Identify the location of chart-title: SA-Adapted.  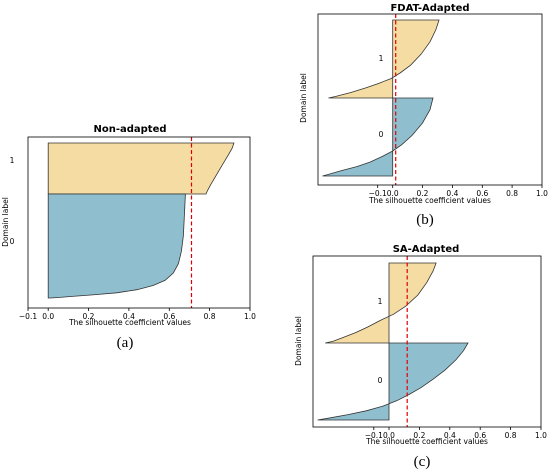
(426, 249).